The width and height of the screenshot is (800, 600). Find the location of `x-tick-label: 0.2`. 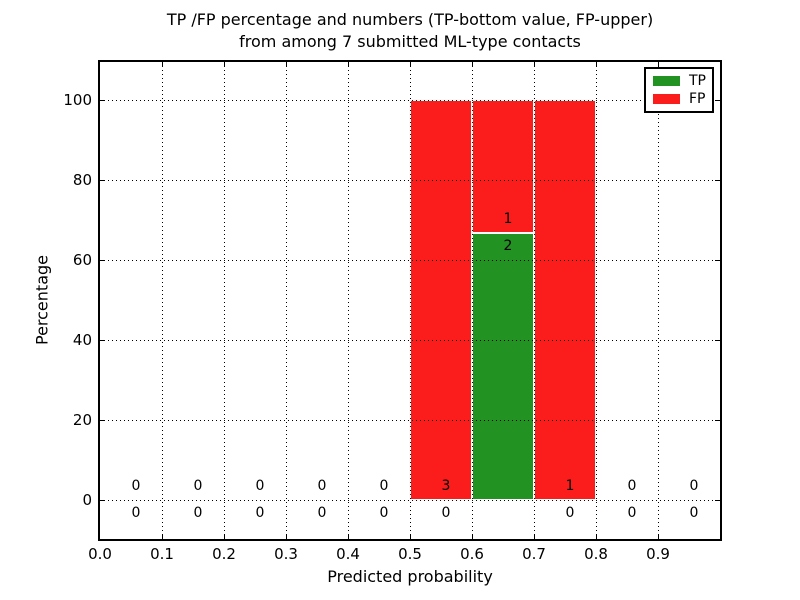

x-tick-label: 0.2 is located at coordinates (224, 554).